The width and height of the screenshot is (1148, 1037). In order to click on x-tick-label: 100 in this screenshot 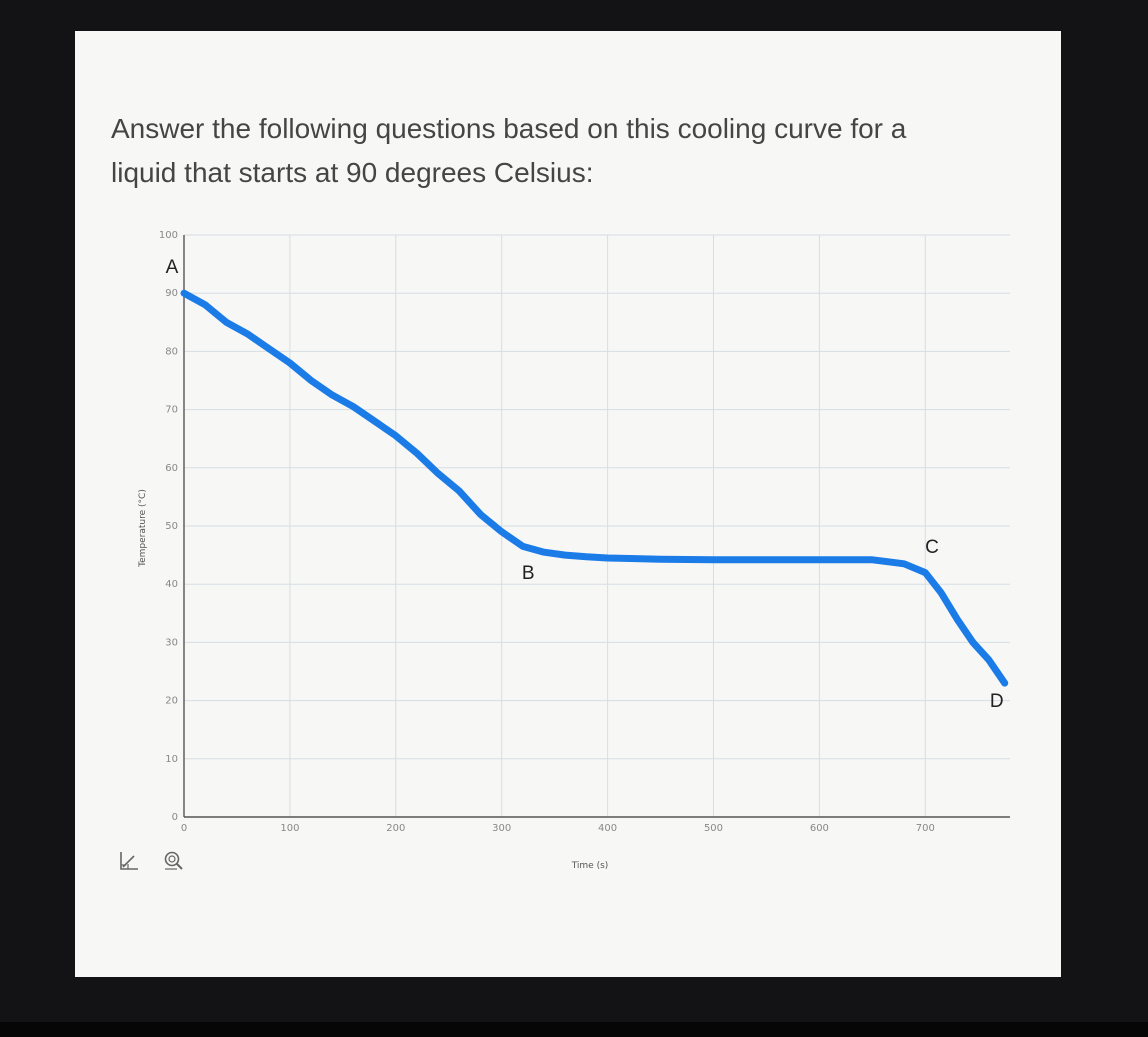, I will do `click(289, 828)`.